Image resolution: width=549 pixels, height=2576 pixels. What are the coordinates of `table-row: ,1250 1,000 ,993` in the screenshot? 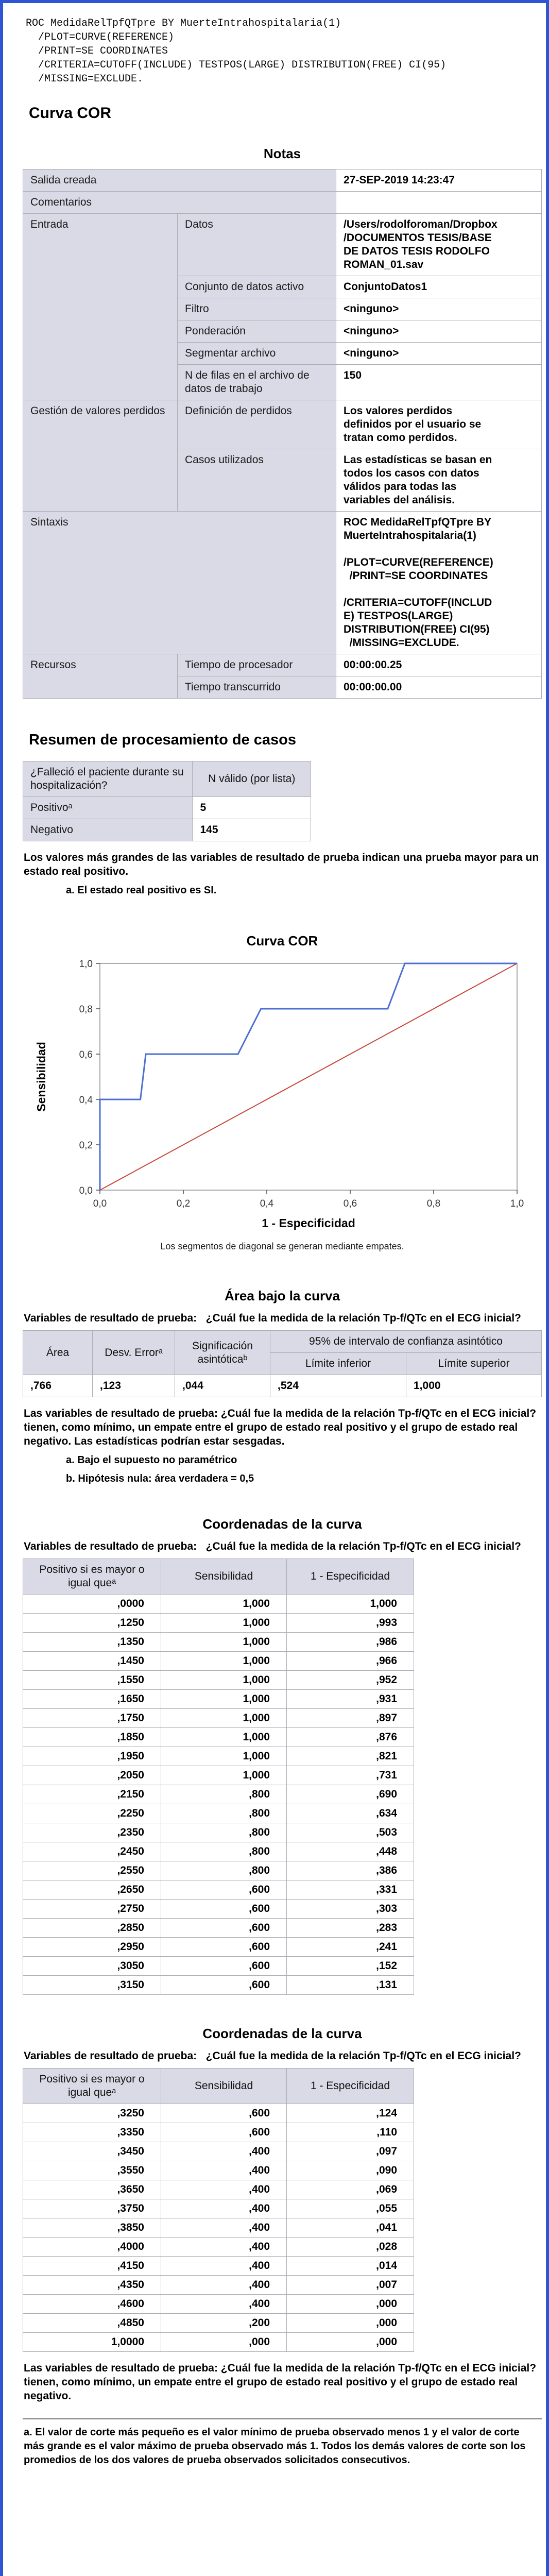 It's located at (218, 1623).